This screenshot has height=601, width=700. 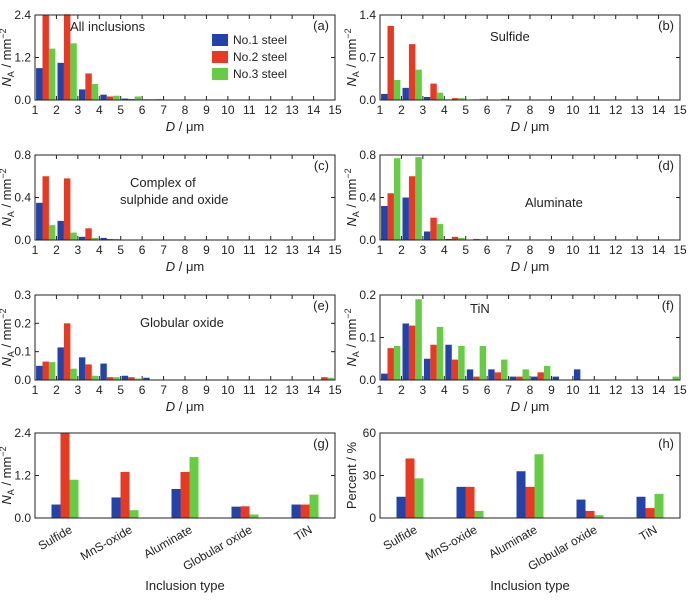 What do you see at coordinates (367, 155) in the screenshot?
I see `y-tick-label: 0.8` at bounding box center [367, 155].